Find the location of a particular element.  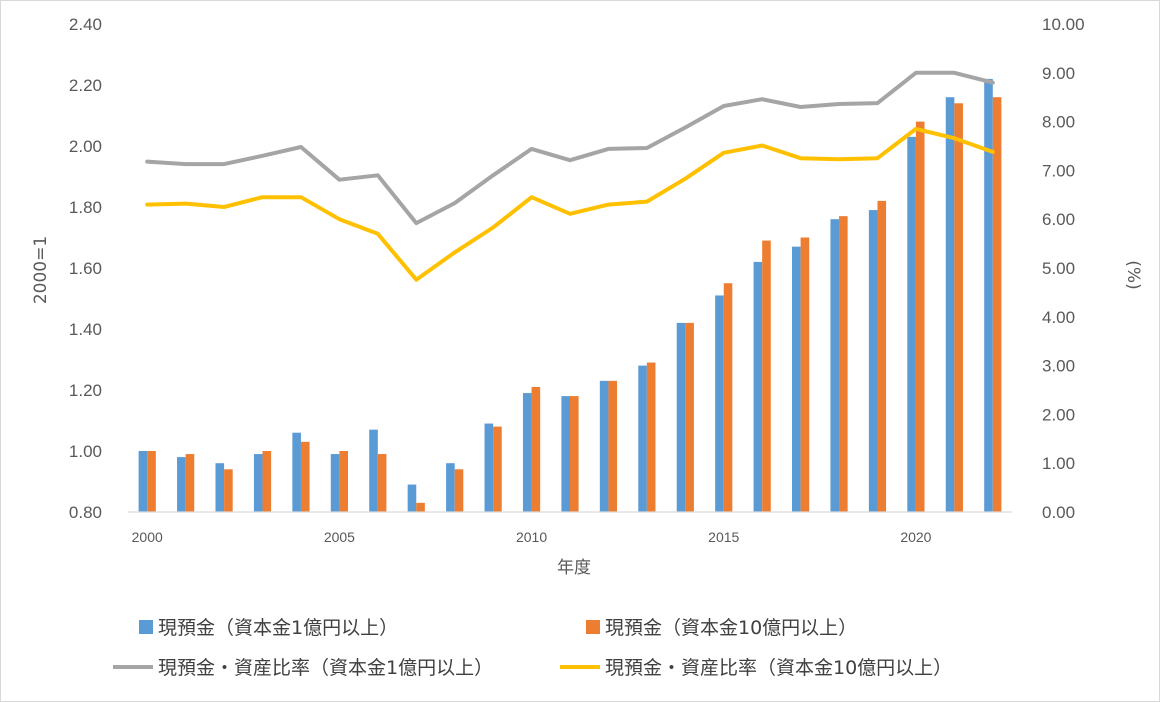

y-axis-label: 2000=1 is located at coordinates (41, 270).